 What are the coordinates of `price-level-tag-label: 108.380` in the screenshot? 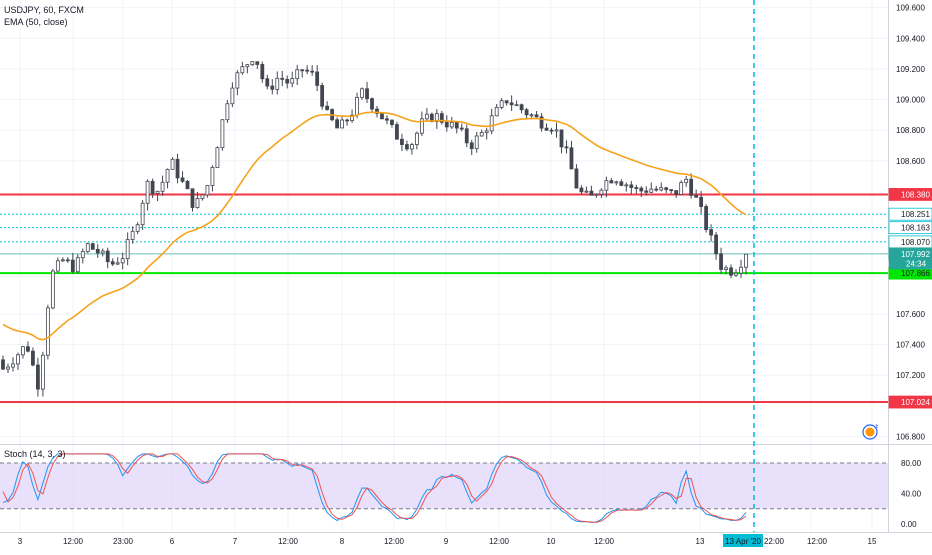 It's located at (915, 194).